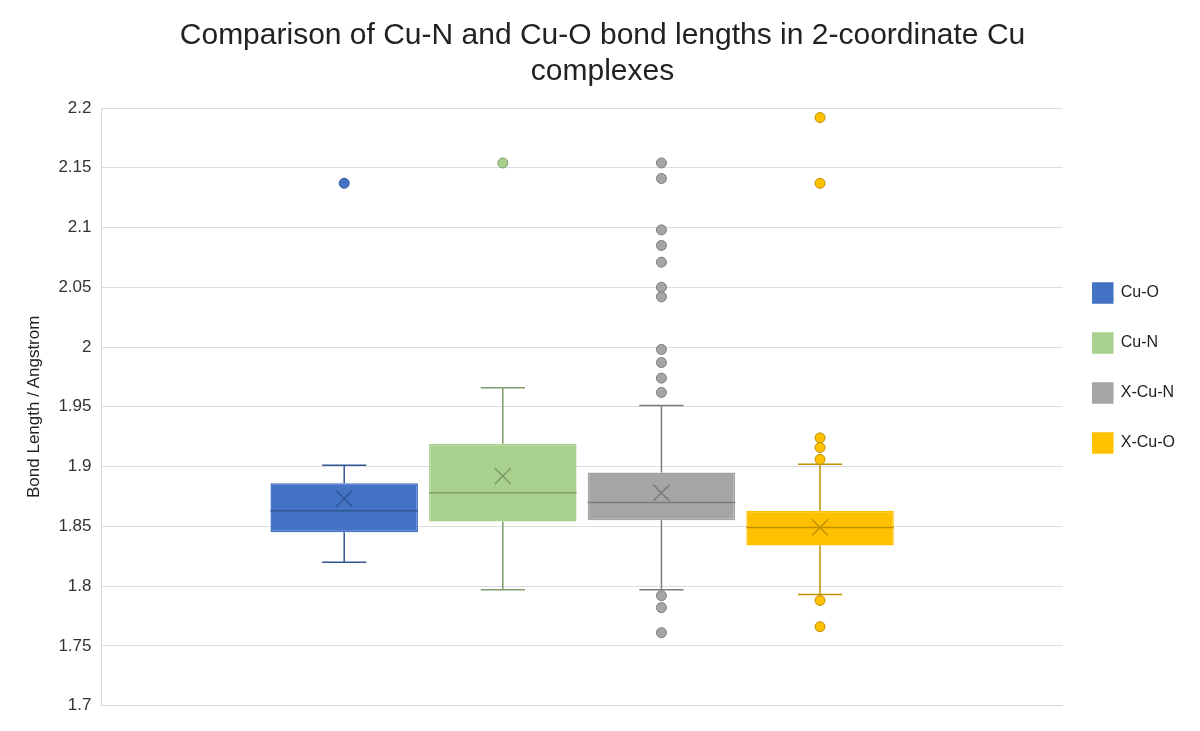  What do you see at coordinates (79, 705) in the screenshot?
I see `y-tick-label: 1.7` at bounding box center [79, 705].